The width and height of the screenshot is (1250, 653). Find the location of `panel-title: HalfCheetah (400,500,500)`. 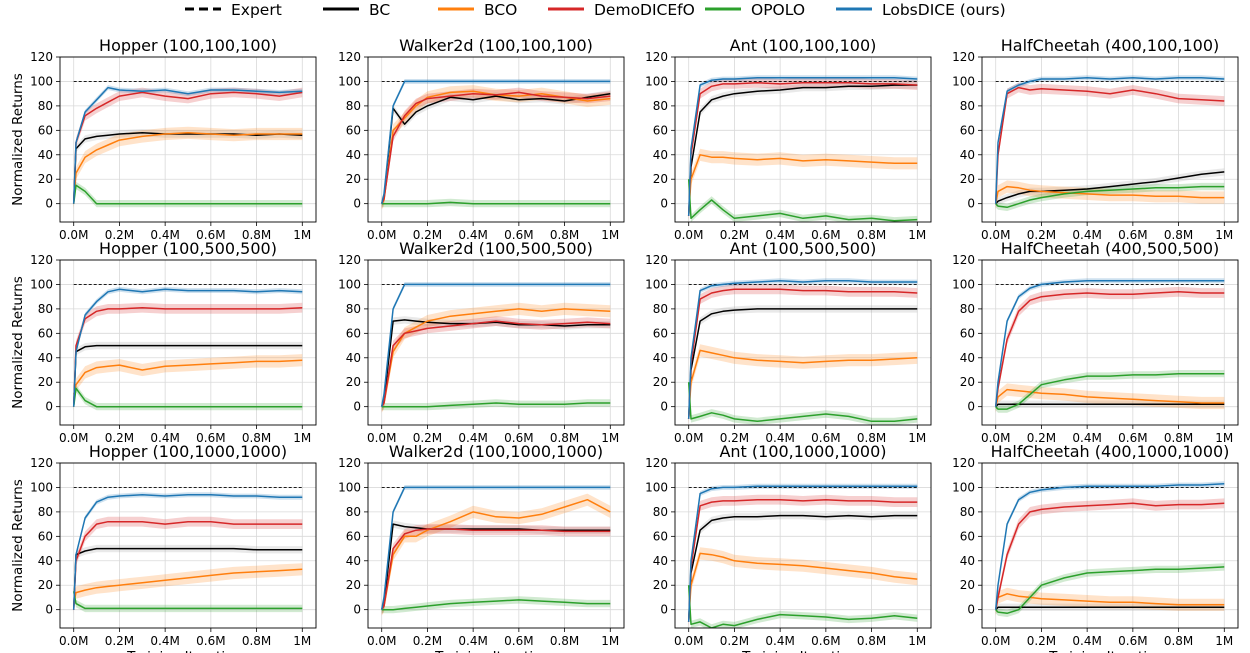

panel-title: HalfCheetah (400,500,500) is located at coordinates (1110, 248).